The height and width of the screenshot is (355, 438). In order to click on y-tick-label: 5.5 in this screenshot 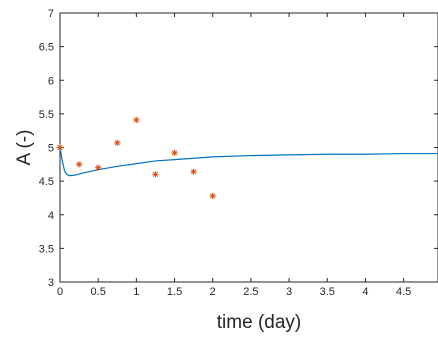, I will do `click(46, 115)`.